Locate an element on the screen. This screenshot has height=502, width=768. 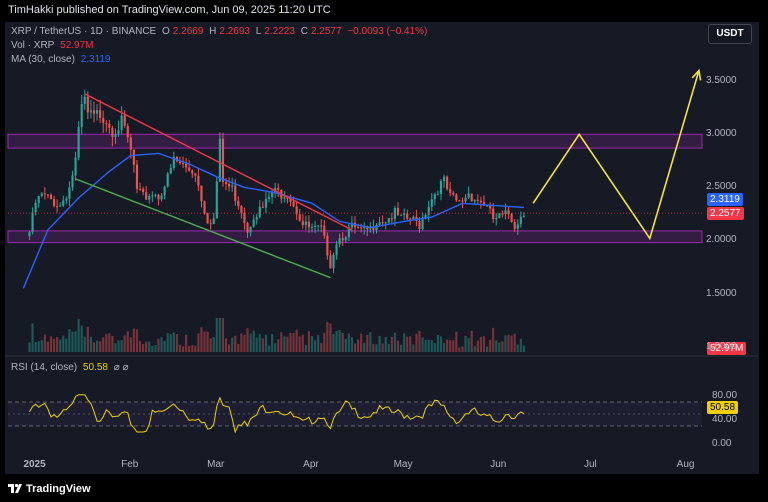
rsi-tick-label: 40.00 is located at coordinates (724, 419).